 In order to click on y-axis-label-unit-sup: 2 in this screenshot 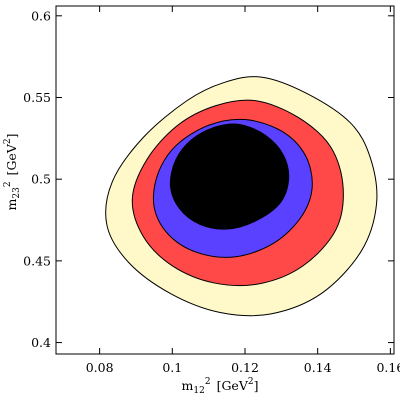, I will do `click(8, 141)`.